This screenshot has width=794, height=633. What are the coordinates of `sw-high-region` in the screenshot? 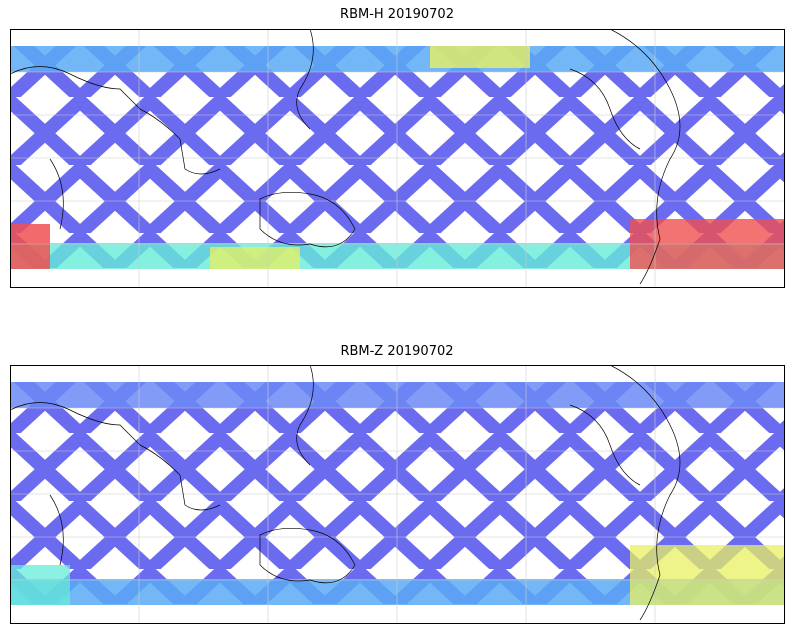 It's located at (30, 246).